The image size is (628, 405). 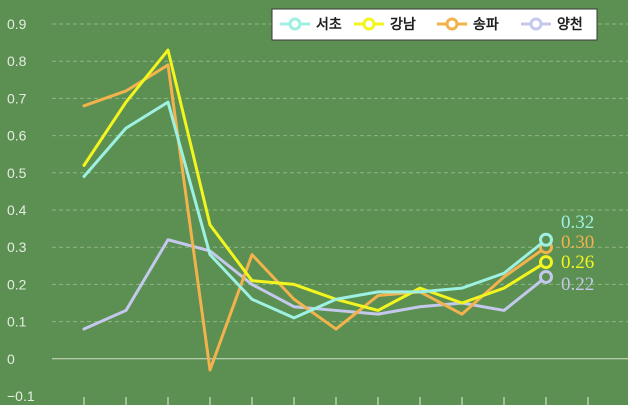 What do you see at coordinates (17, 98) in the screenshot?
I see `y-tick-label: 0.7` at bounding box center [17, 98].